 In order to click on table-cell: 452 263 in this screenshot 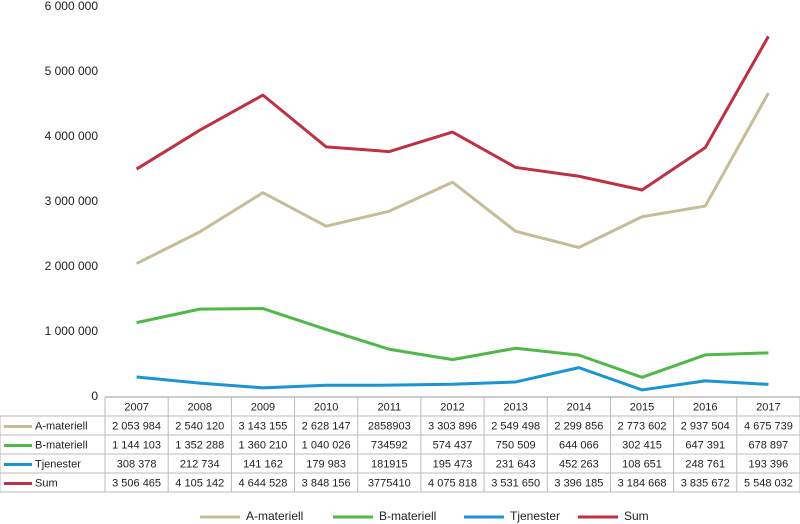, I will do `click(579, 464)`.